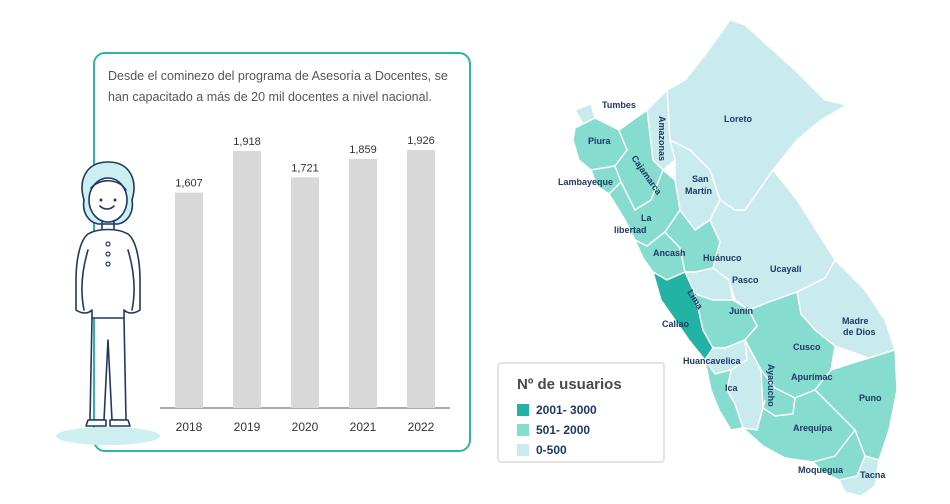  What do you see at coordinates (569, 384) in the screenshot?
I see `legend-title: Nº de usuarios` at bounding box center [569, 384].